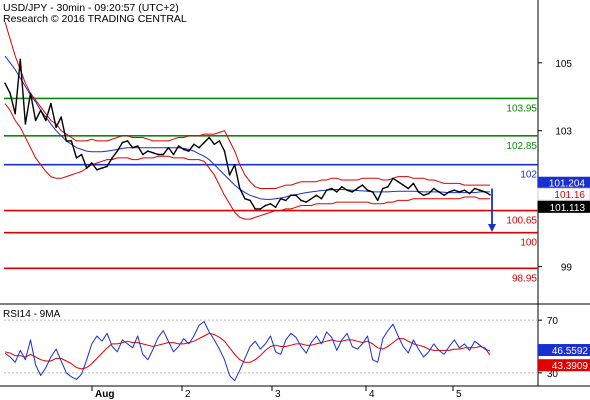 The width and height of the screenshot is (590, 400). Describe the element at coordinates (492, 227) in the screenshot. I see `forecast-arrow-head` at that location.